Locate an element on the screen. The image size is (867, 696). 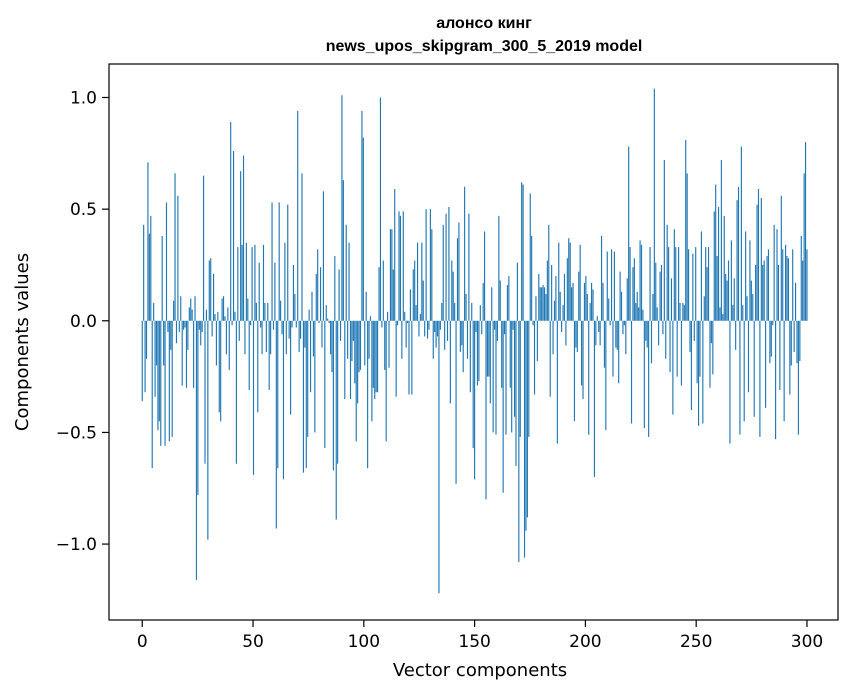
x-tick-label: 0 is located at coordinates (142, 642).